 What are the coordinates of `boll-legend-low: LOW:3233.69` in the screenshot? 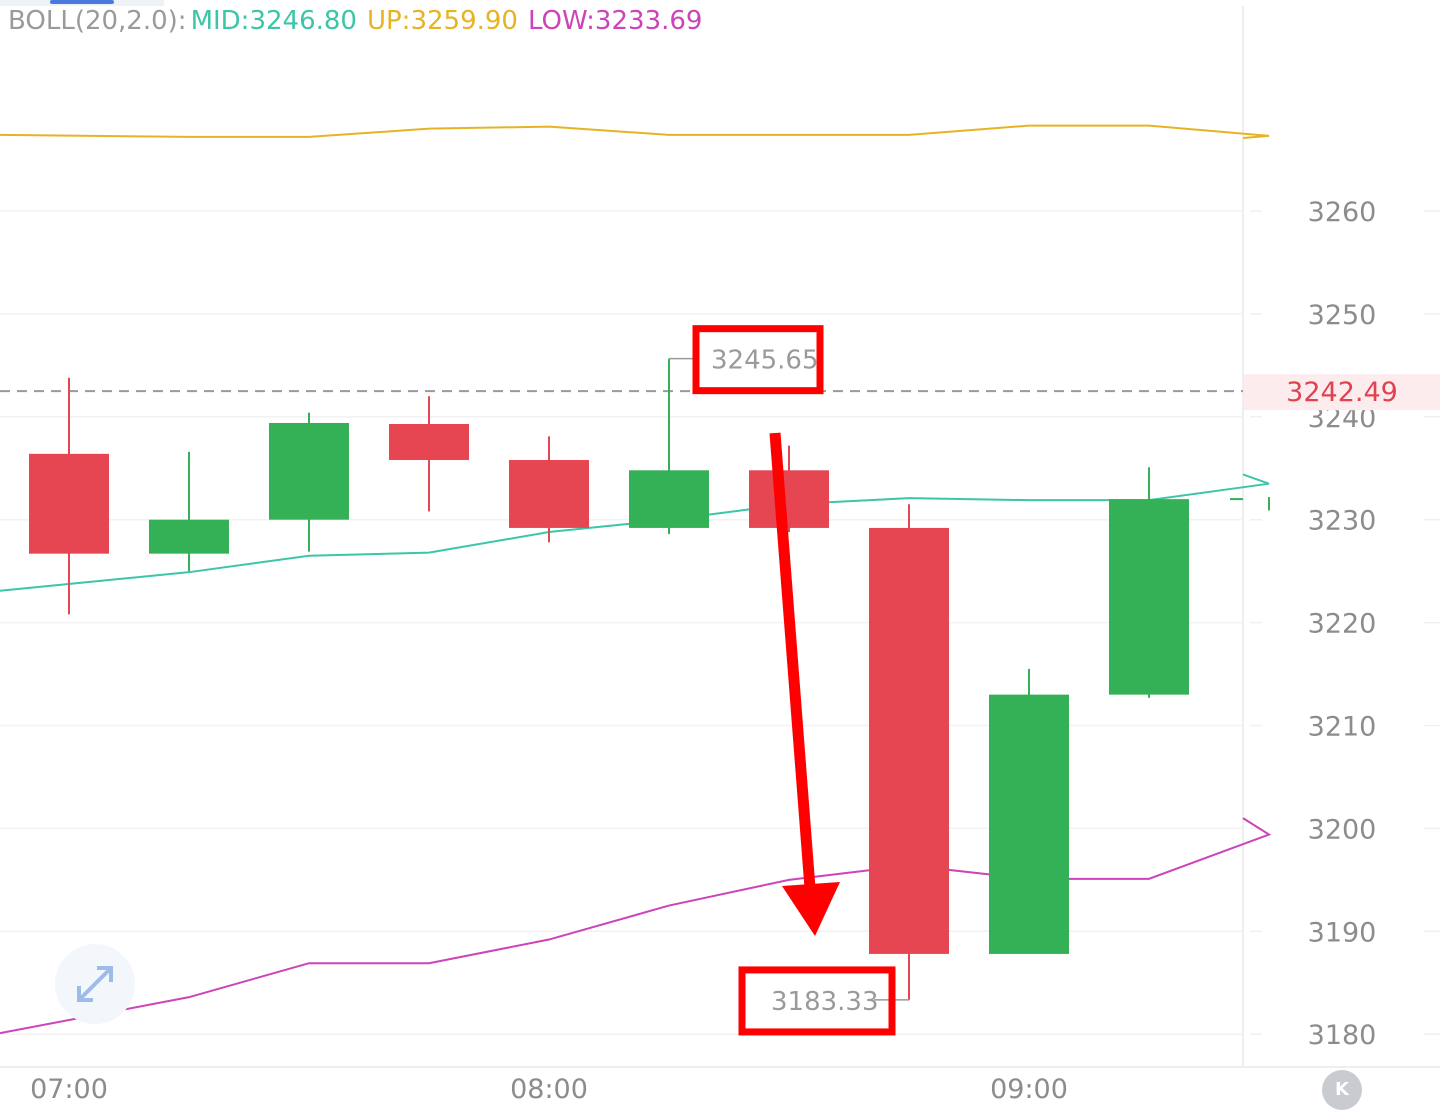 It's located at (615, 21).